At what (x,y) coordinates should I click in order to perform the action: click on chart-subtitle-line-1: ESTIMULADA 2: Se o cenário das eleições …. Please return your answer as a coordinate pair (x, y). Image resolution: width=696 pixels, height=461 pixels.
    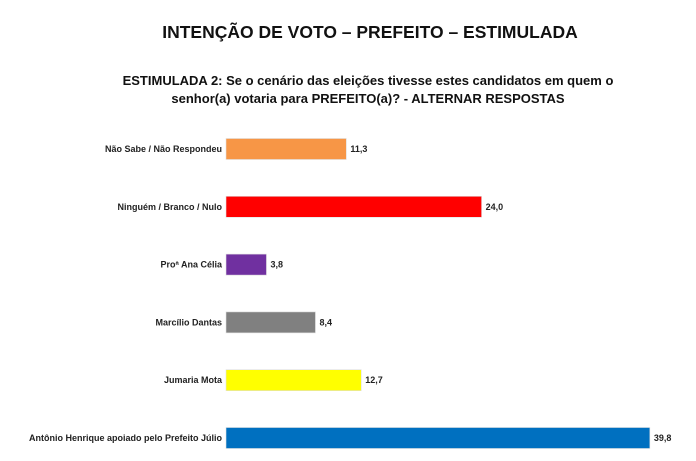
    Looking at the image, I should click on (368, 80).